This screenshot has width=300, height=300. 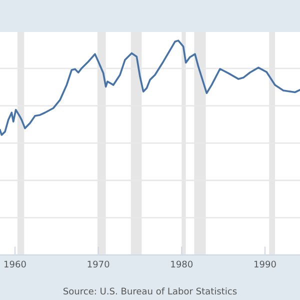 What do you see at coordinates (99, 264) in the screenshot?
I see `x-tick-label: 1970` at bounding box center [99, 264].